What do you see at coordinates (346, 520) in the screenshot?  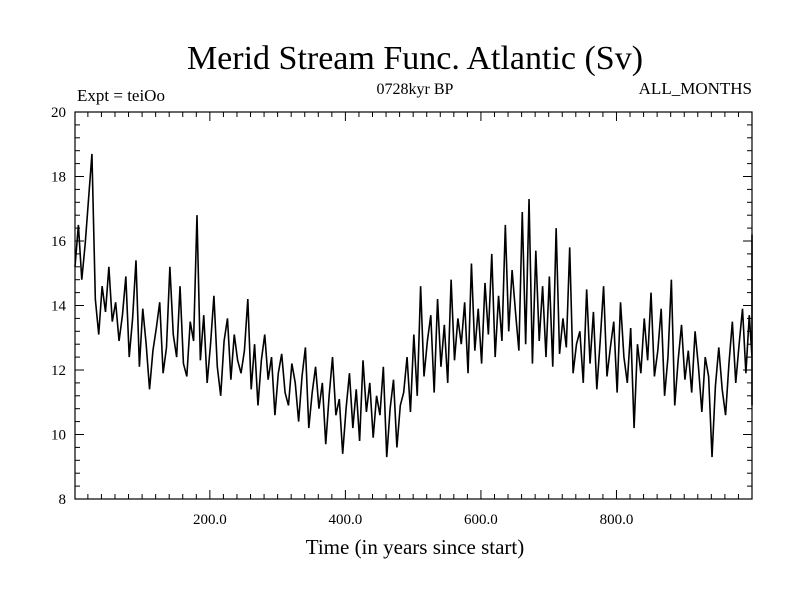 I see `x-tick-label: 400.0` at bounding box center [346, 520].